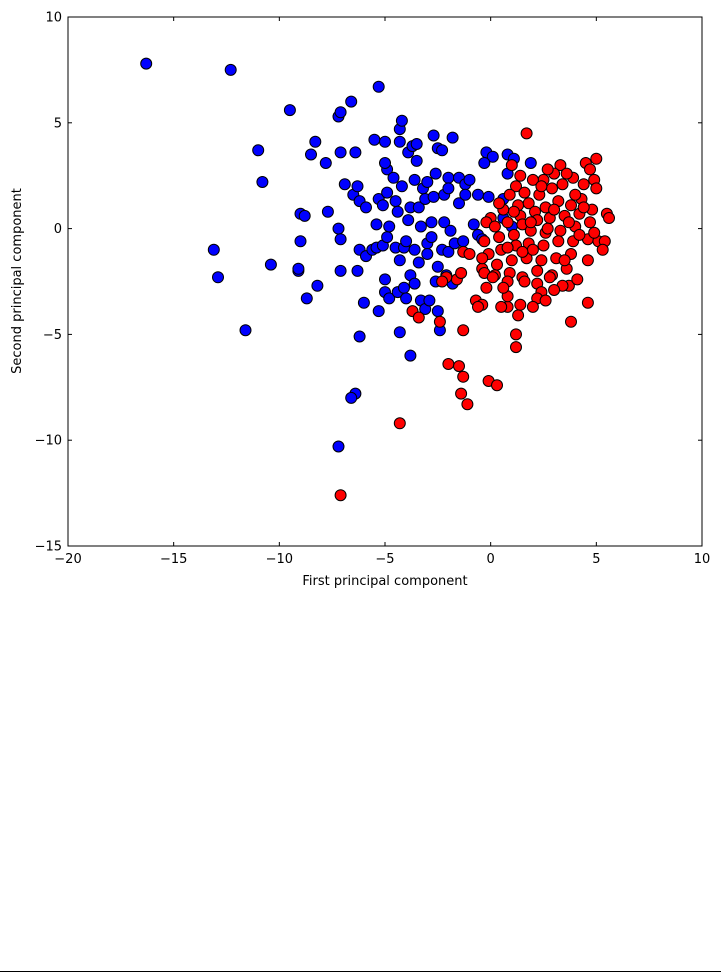 The width and height of the screenshot is (721, 974). Describe the element at coordinates (67, 559) in the screenshot. I see `x-tick-label-0: −20` at that location.